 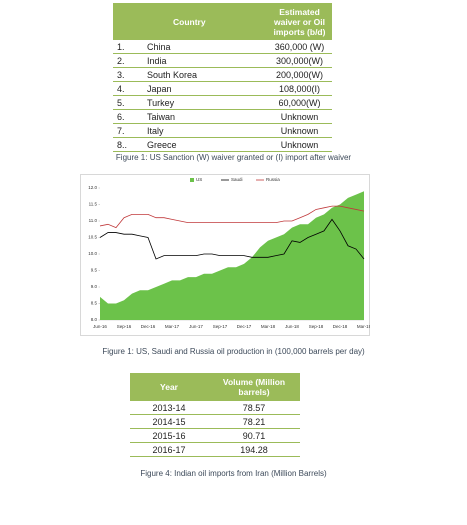 I want to click on cell: 194.28, so click(x=254, y=449).